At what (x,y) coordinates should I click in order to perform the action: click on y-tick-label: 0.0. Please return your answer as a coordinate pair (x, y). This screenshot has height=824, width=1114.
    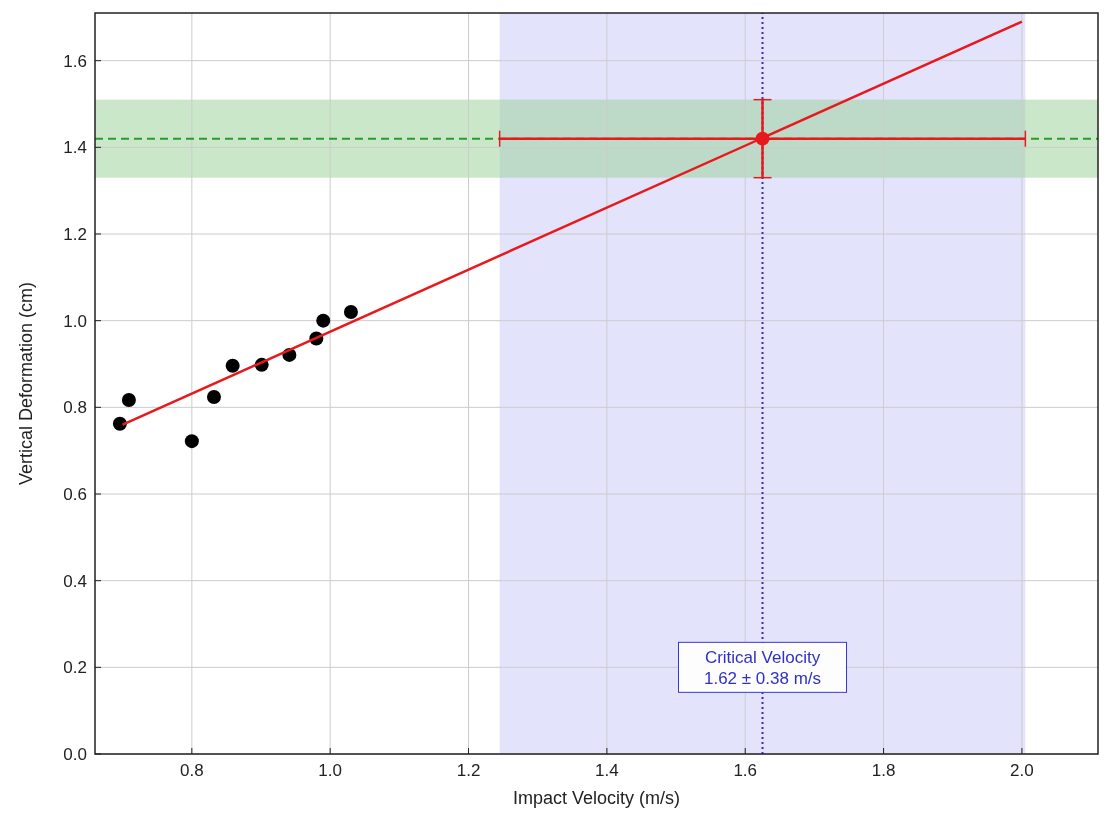
    Looking at the image, I should click on (75, 754).